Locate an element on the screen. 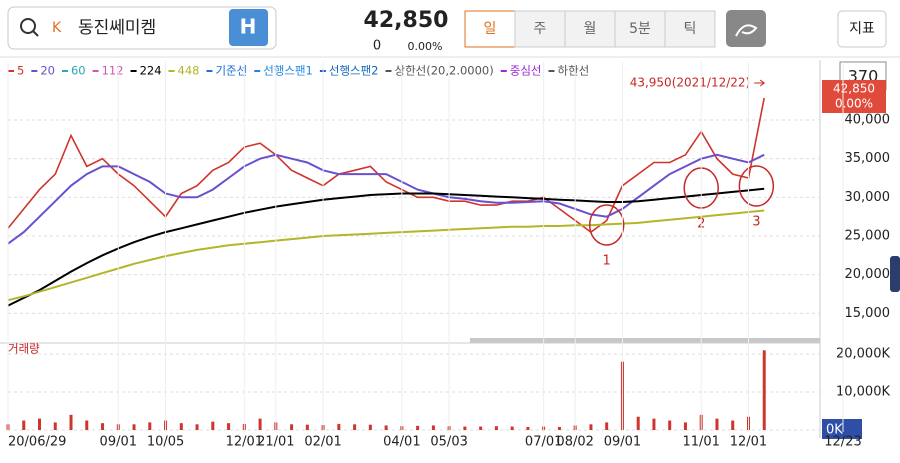  search-box is located at coordinates (142, 28).